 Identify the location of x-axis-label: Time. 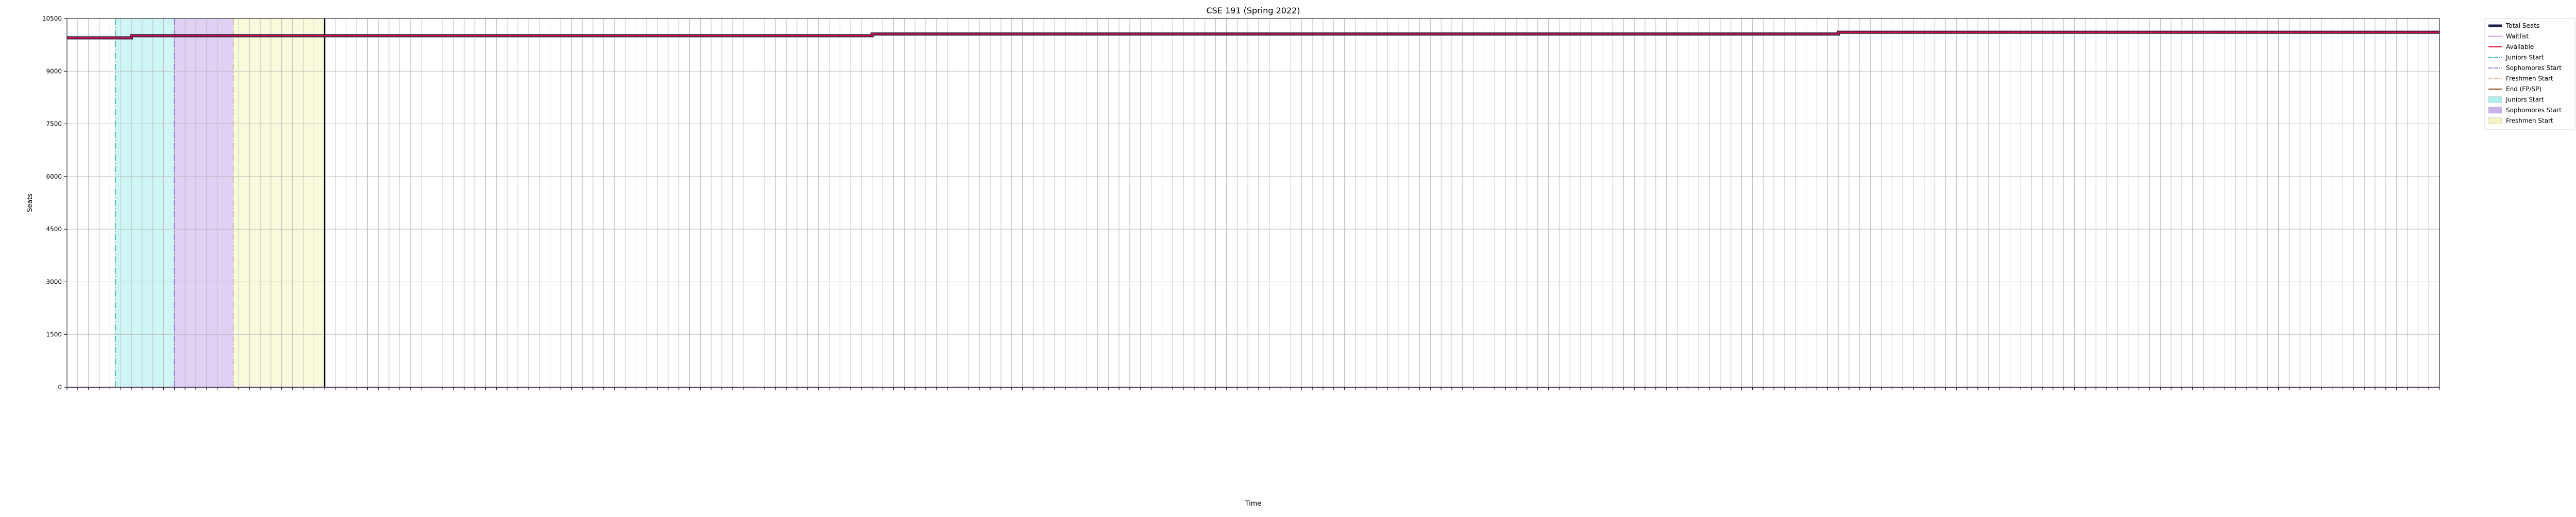
(1253, 504).